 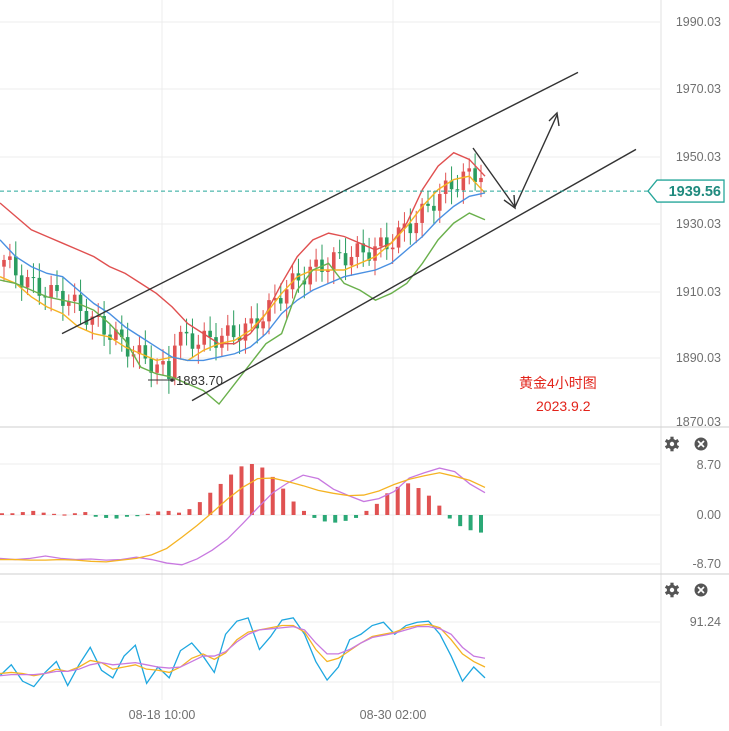 What do you see at coordinates (698, 157) in the screenshot?
I see `price-tick: 1950.03` at bounding box center [698, 157].